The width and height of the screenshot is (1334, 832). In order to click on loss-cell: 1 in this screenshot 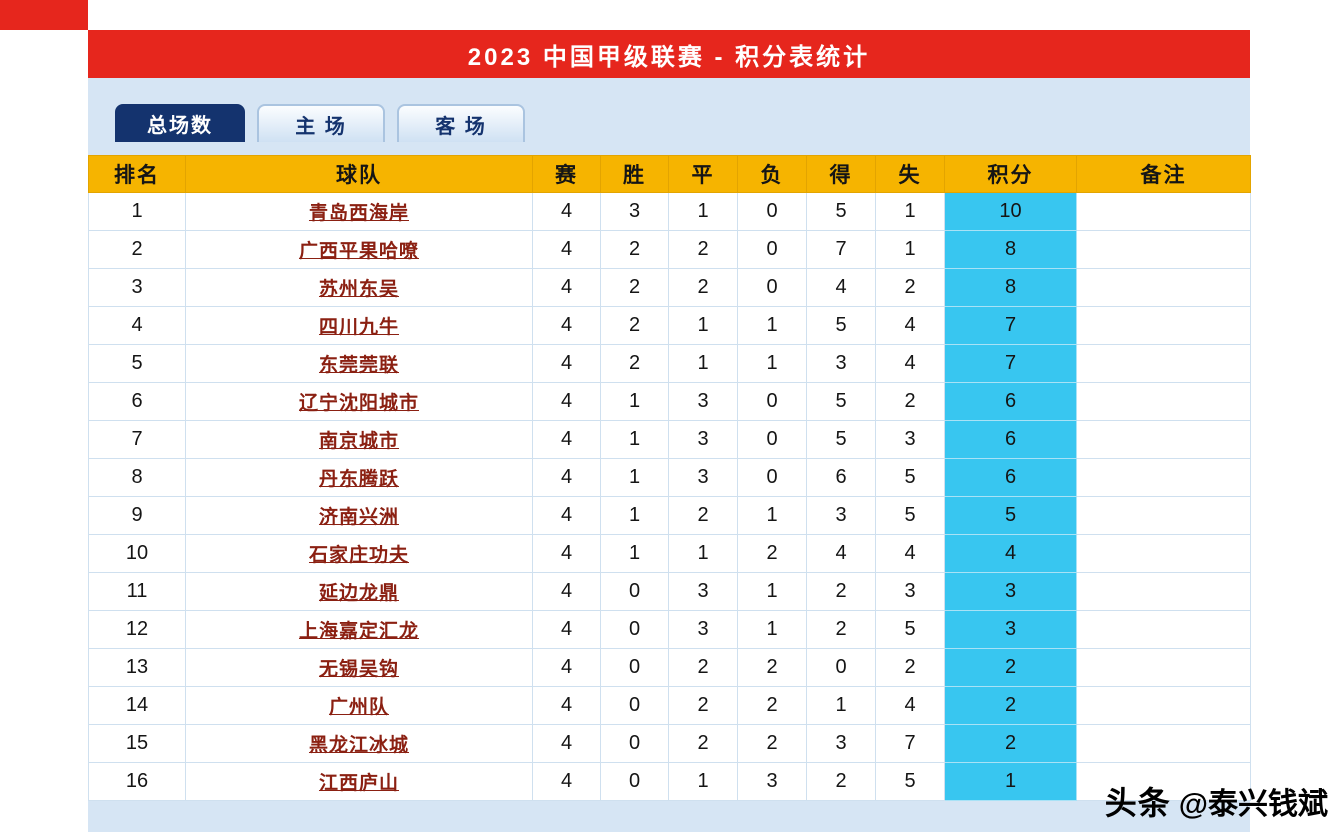, I will do `click(772, 515)`.